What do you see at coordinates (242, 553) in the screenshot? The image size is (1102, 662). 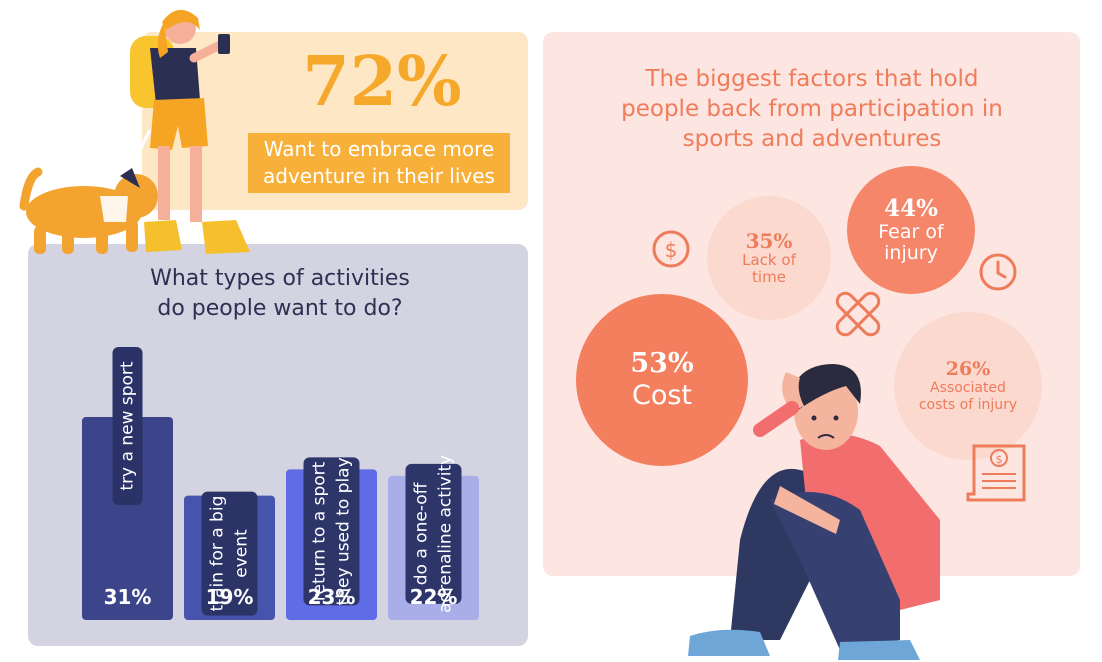 I see `bar-category-label-2-2: event` at bounding box center [242, 553].